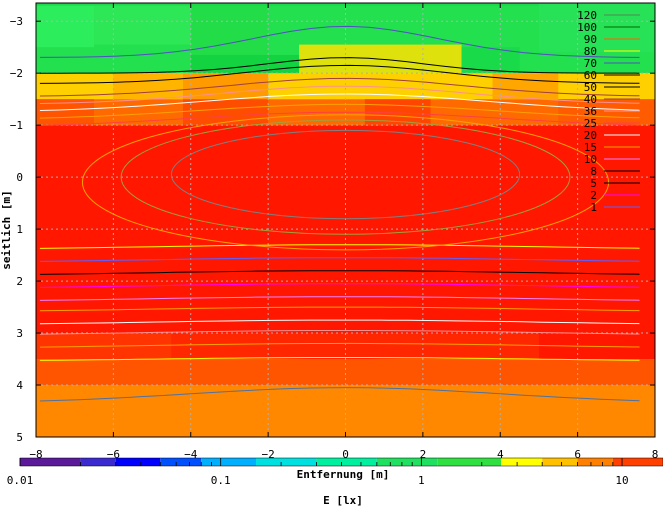 The image size is (663, 507). What do you see at coordinates (345, 454) in the screenshot?
I see `x-tick-label-4: 0` at bounding box center [345, 454].